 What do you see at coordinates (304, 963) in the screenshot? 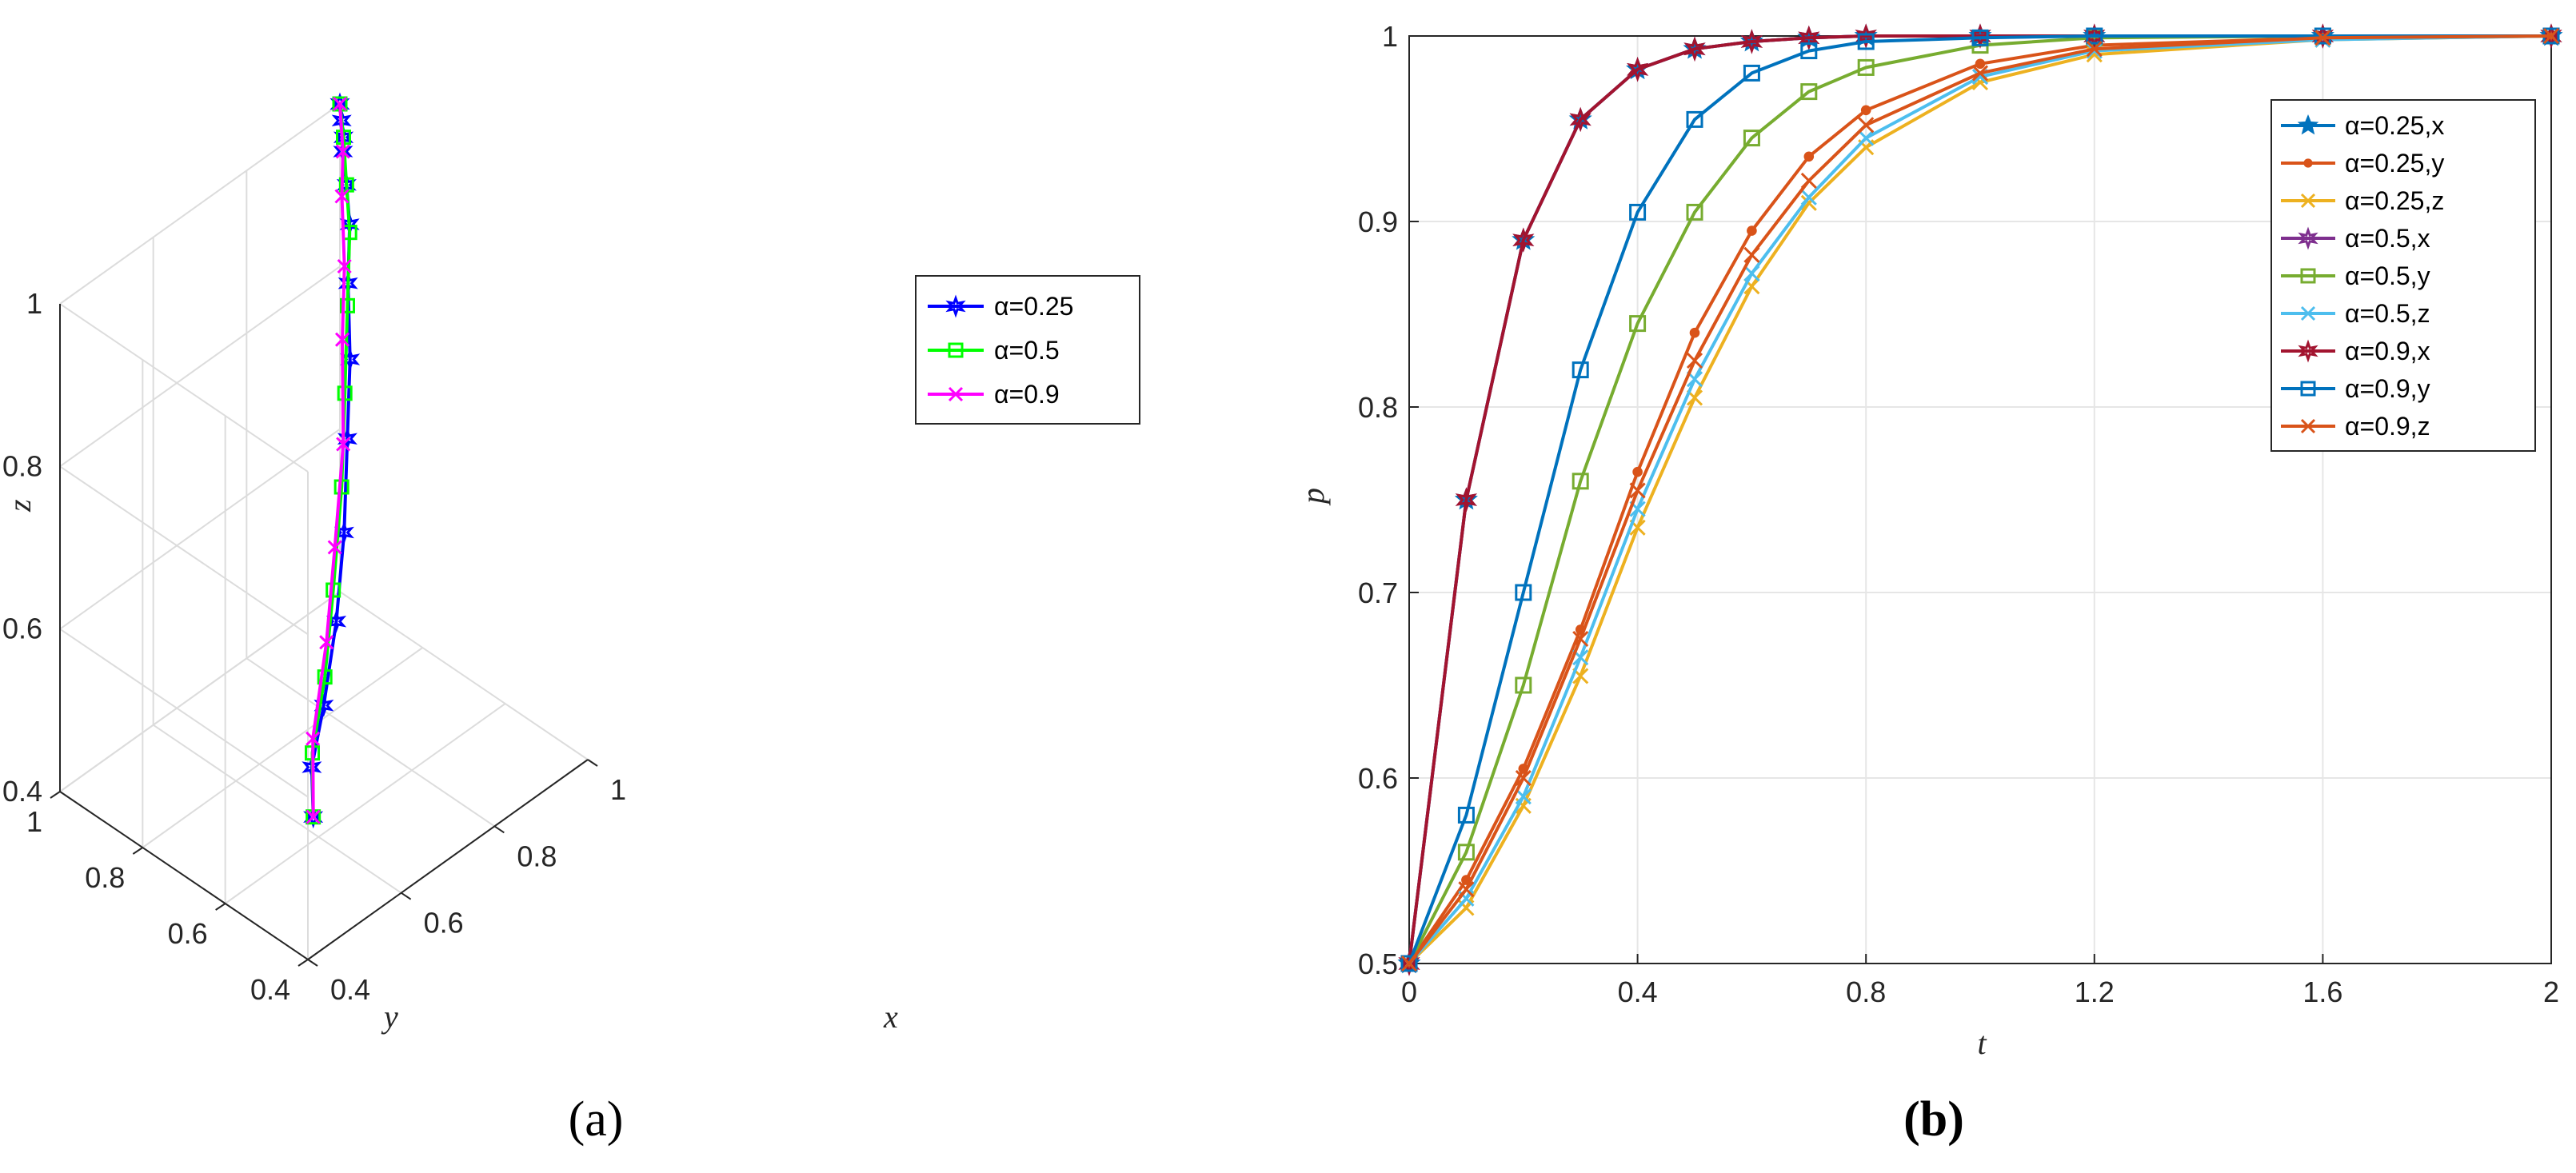
I see `y-tick-mark` at bounding box center [304, 963].